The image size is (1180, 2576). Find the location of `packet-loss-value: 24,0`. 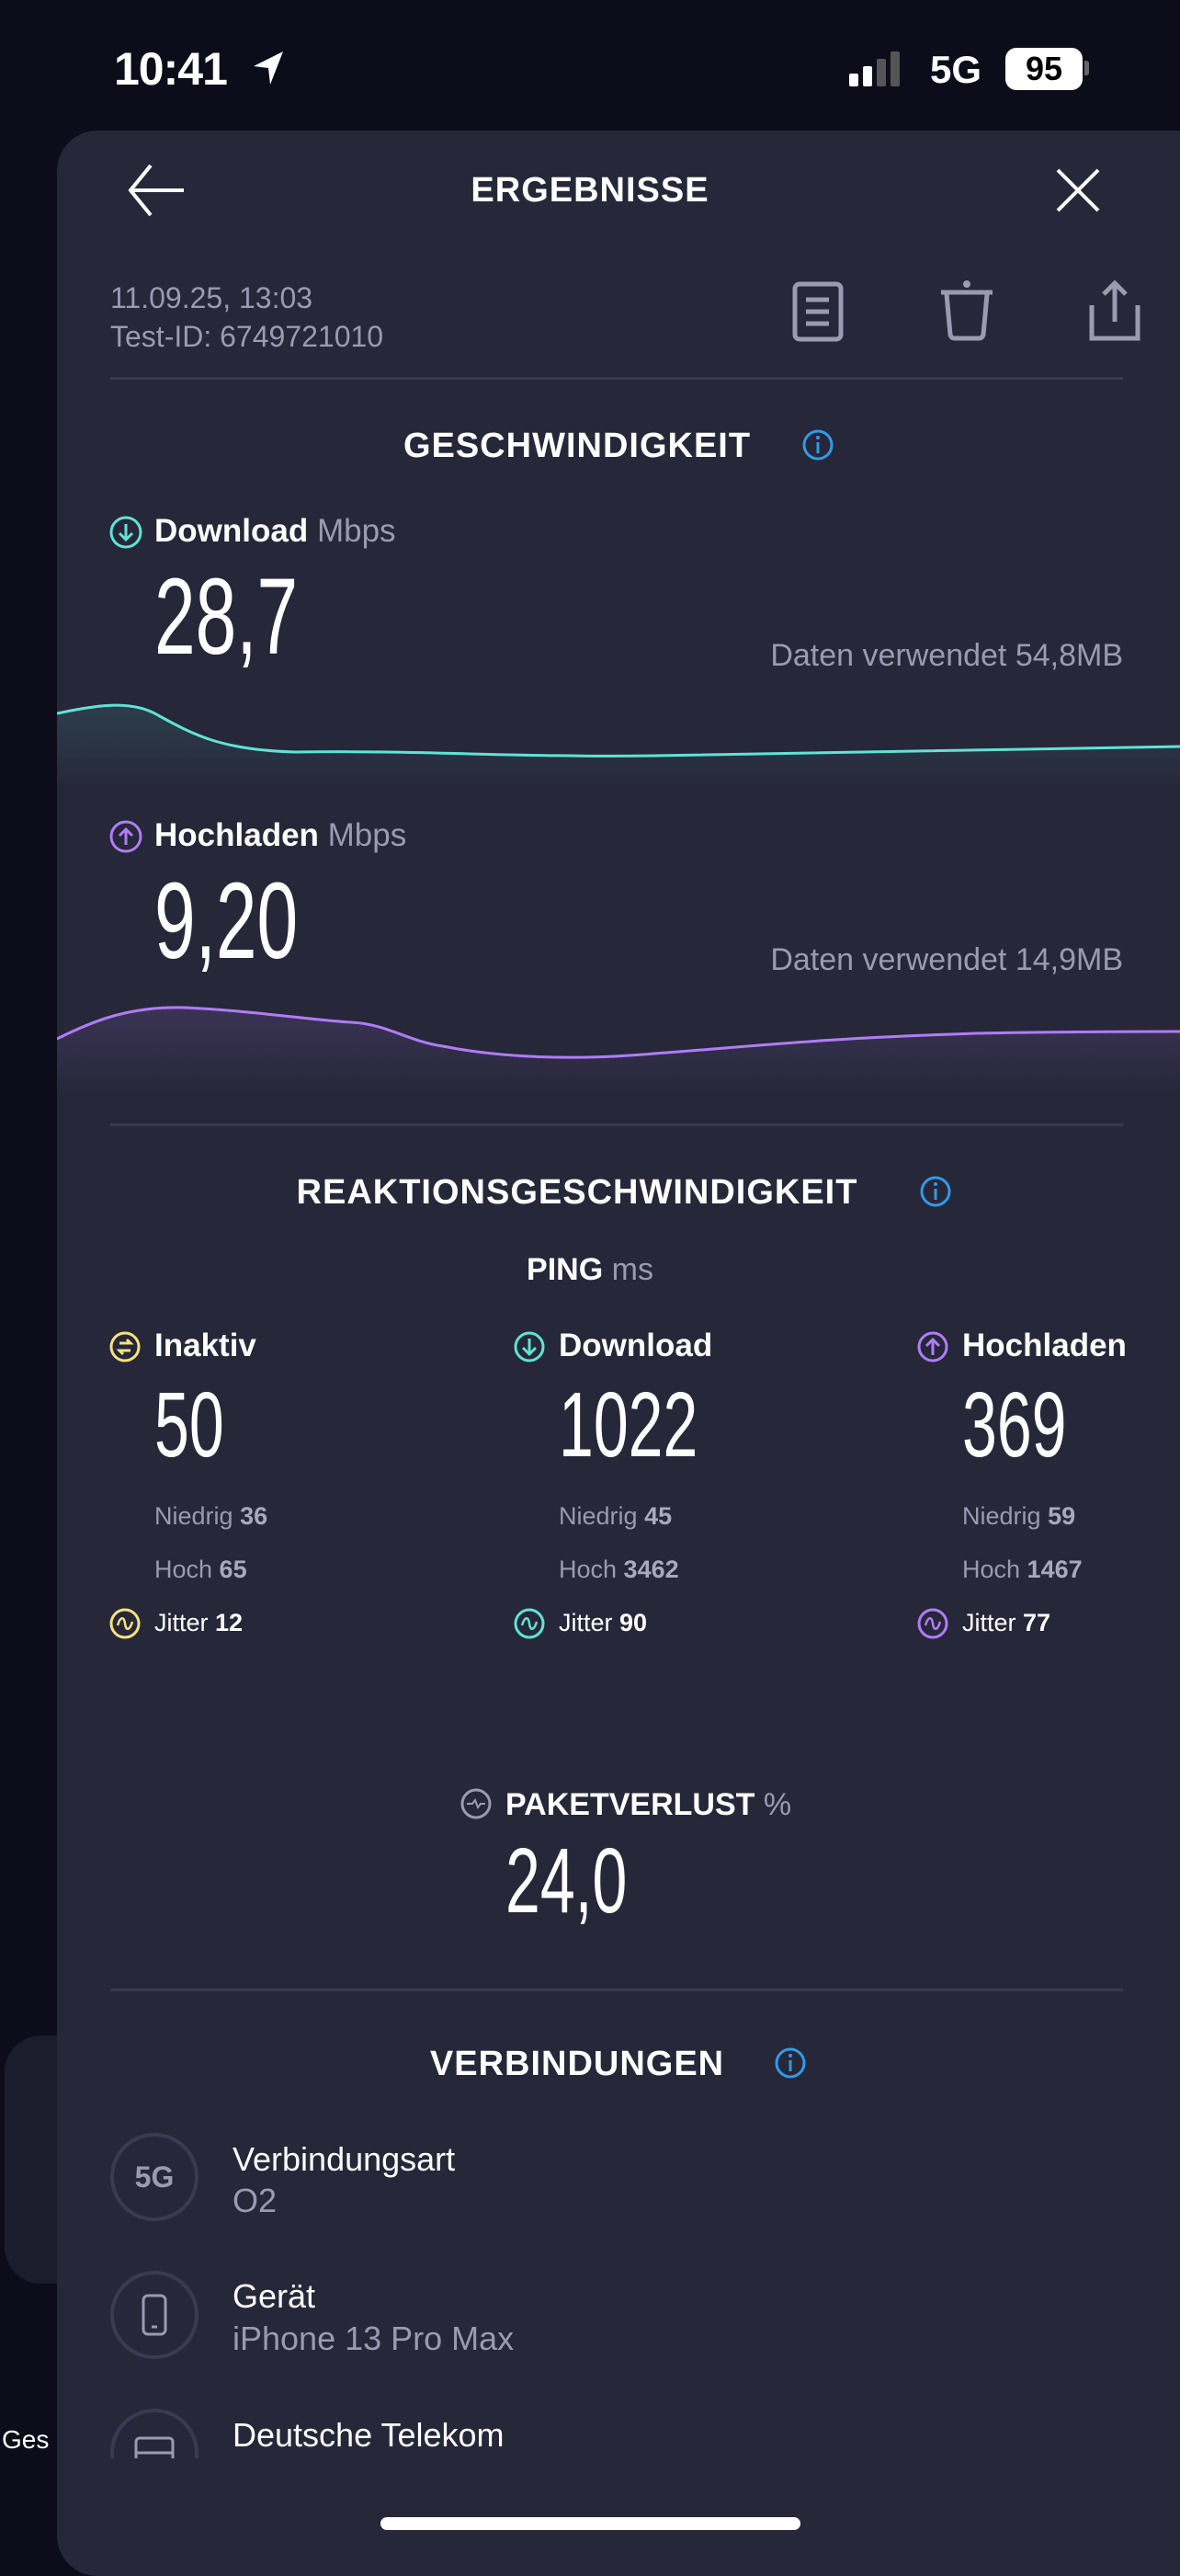

packet-loss-value: 24,0 is located at coordinates (566, 1880).